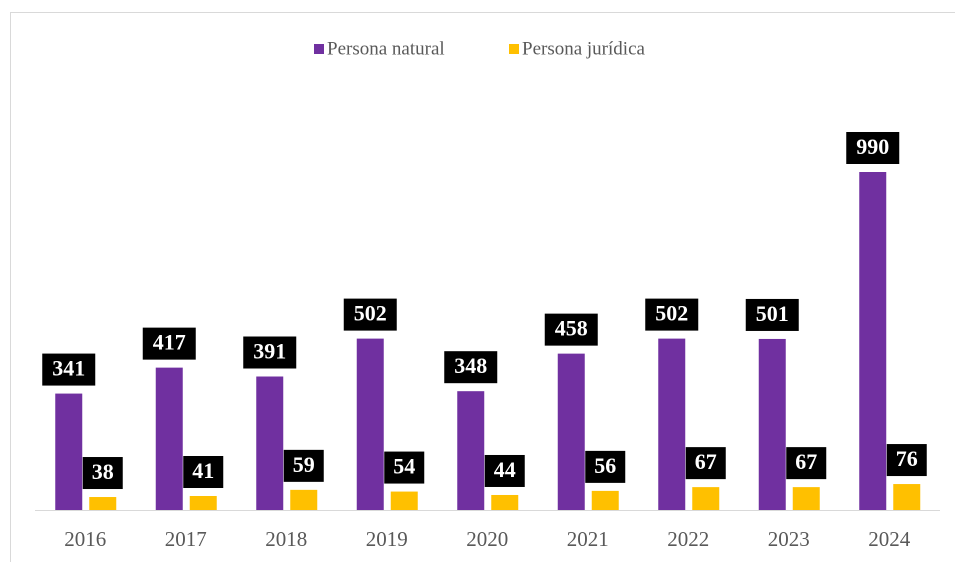  What do you see at coordinates (386, 48) in the screenshot?
I see `legend-label: Persona natural` at bounding box center [386, 48].